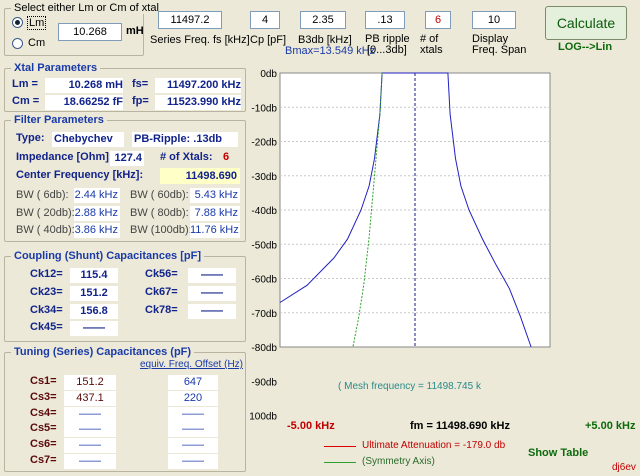 This screenshot has height=476, width=640. I want to click on series-freq-label: Series Freq. fs [kHz], so click(200, 40).